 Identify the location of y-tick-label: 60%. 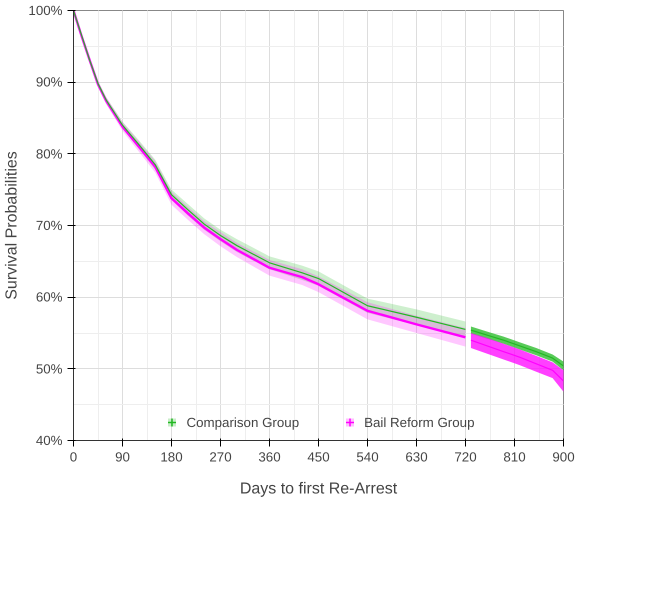
(49, 297).